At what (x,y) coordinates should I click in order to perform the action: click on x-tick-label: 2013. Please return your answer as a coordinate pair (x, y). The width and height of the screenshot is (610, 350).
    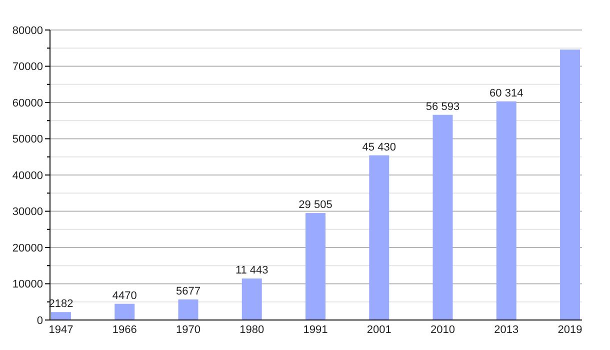
    Looking at the image, I should click on (506, 330).